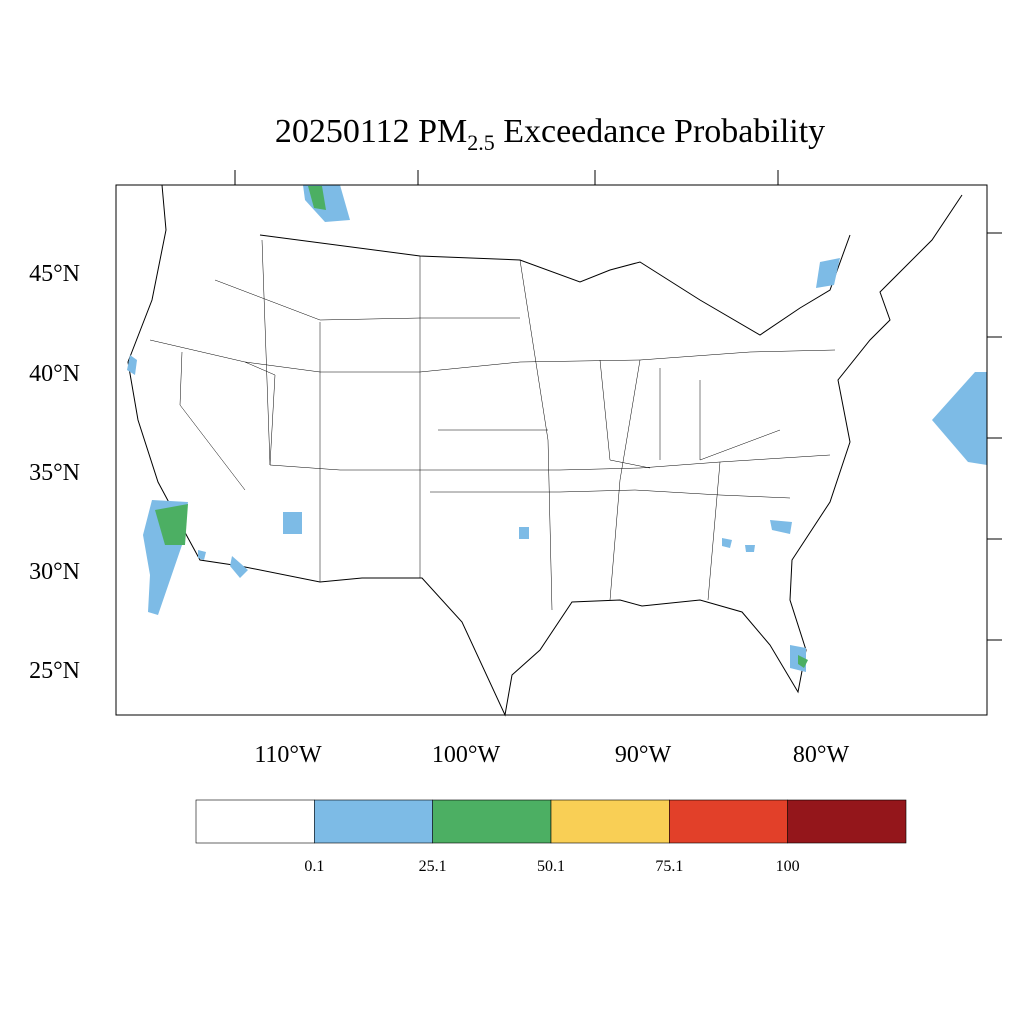 This screenshot has width=1024, height=1024. Describe the element at coordinates (314, 866) in the screenshot. I see `colorbar-label: 0.1` at that location.